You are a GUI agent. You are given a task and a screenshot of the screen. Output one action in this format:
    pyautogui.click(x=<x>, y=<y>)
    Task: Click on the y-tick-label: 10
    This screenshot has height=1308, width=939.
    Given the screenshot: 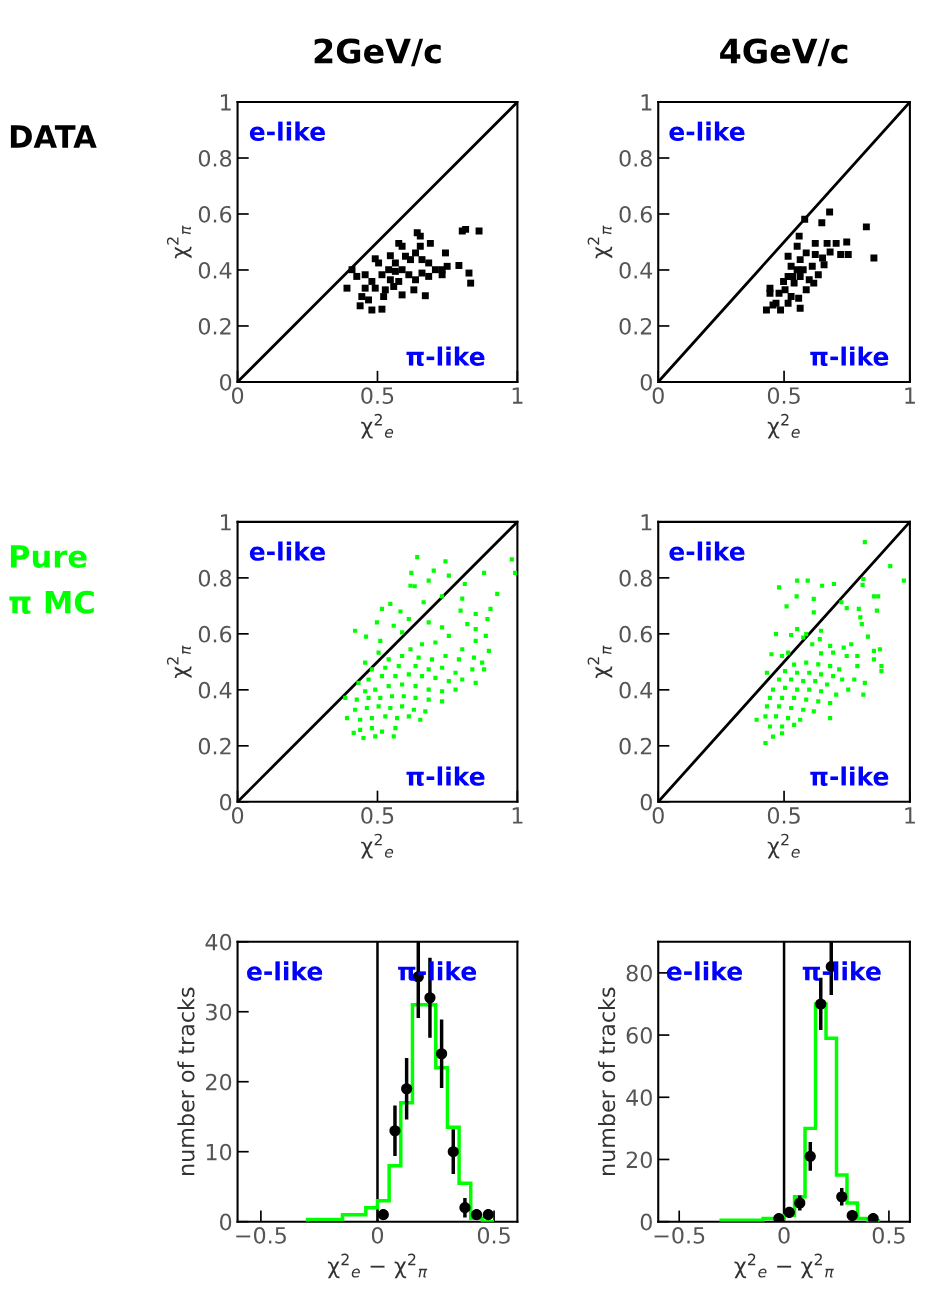 What is the action you would take?
    pyautogui.click(x=219, y=1152)
    